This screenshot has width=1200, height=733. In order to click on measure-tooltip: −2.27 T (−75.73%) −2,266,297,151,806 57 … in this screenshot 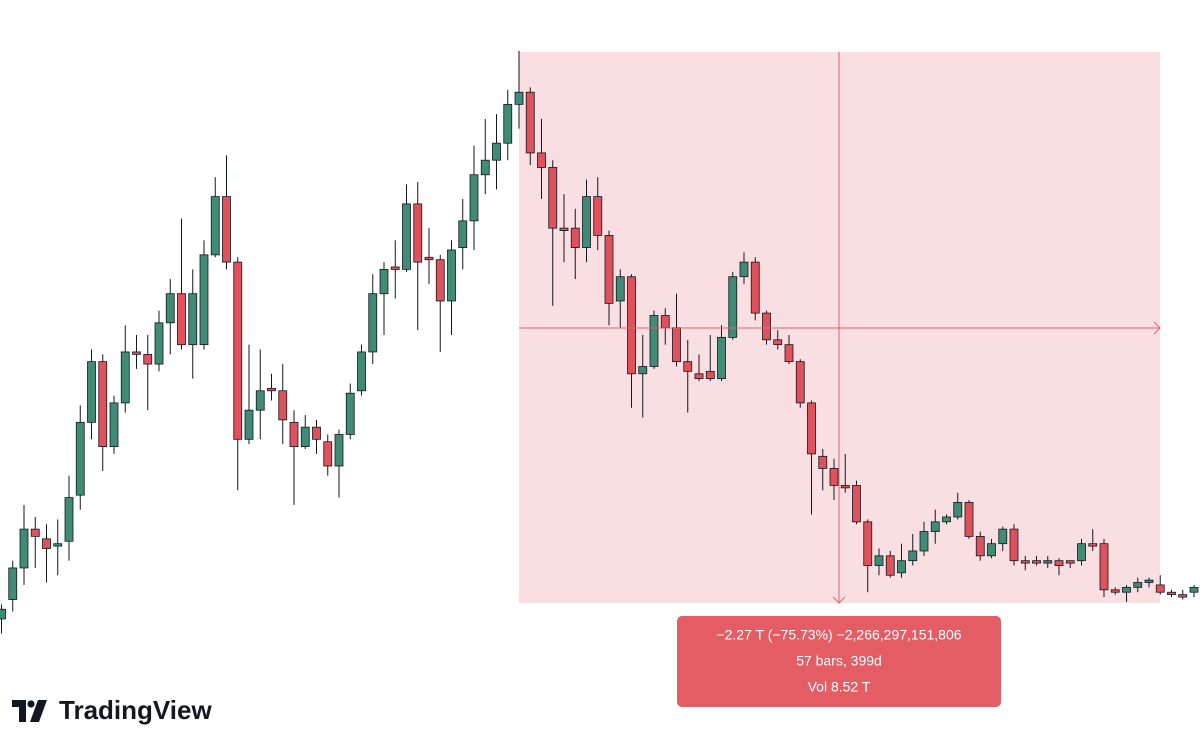, I will do `click(839, 661)`.